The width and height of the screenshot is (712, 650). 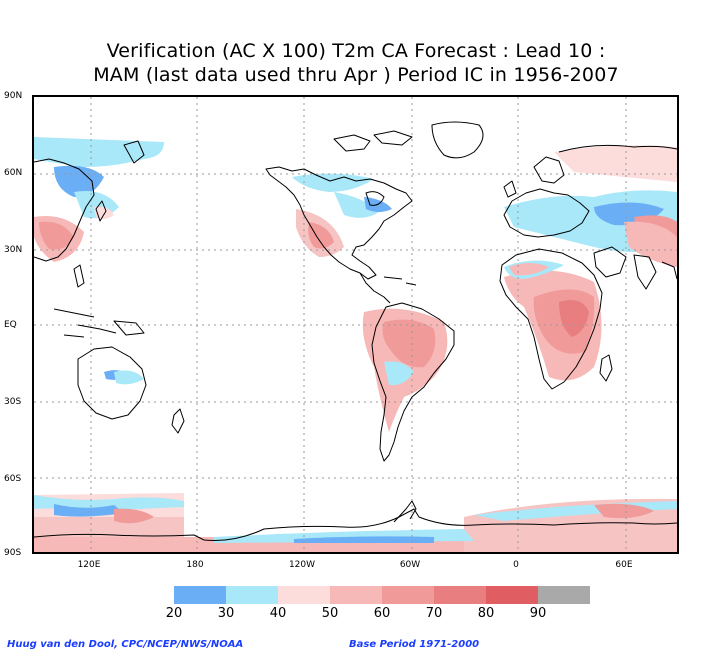 I want to click on lat-label-90n: 90N, so click(x=13, y=96).